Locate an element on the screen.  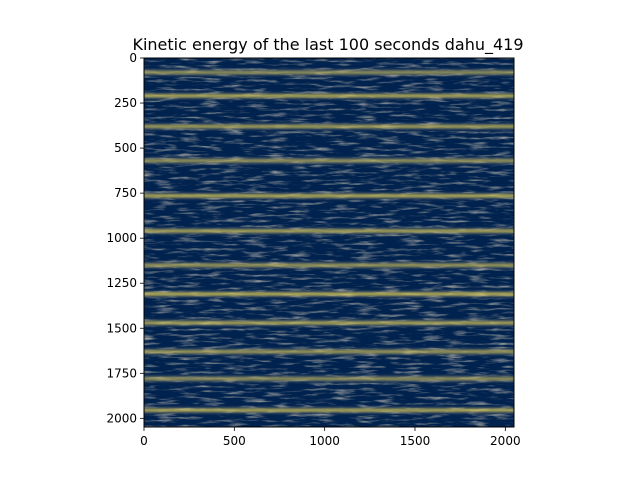
y-axis: 0 250 500 750 1000 1250 1500 1750 2000 is located at coordinates (125, 238).